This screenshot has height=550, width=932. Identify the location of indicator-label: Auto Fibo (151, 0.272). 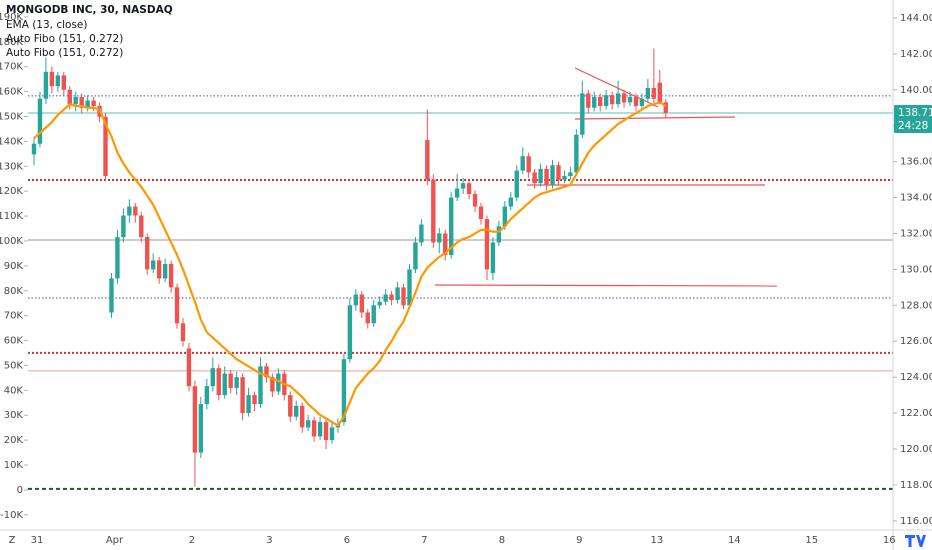
(64, 39).